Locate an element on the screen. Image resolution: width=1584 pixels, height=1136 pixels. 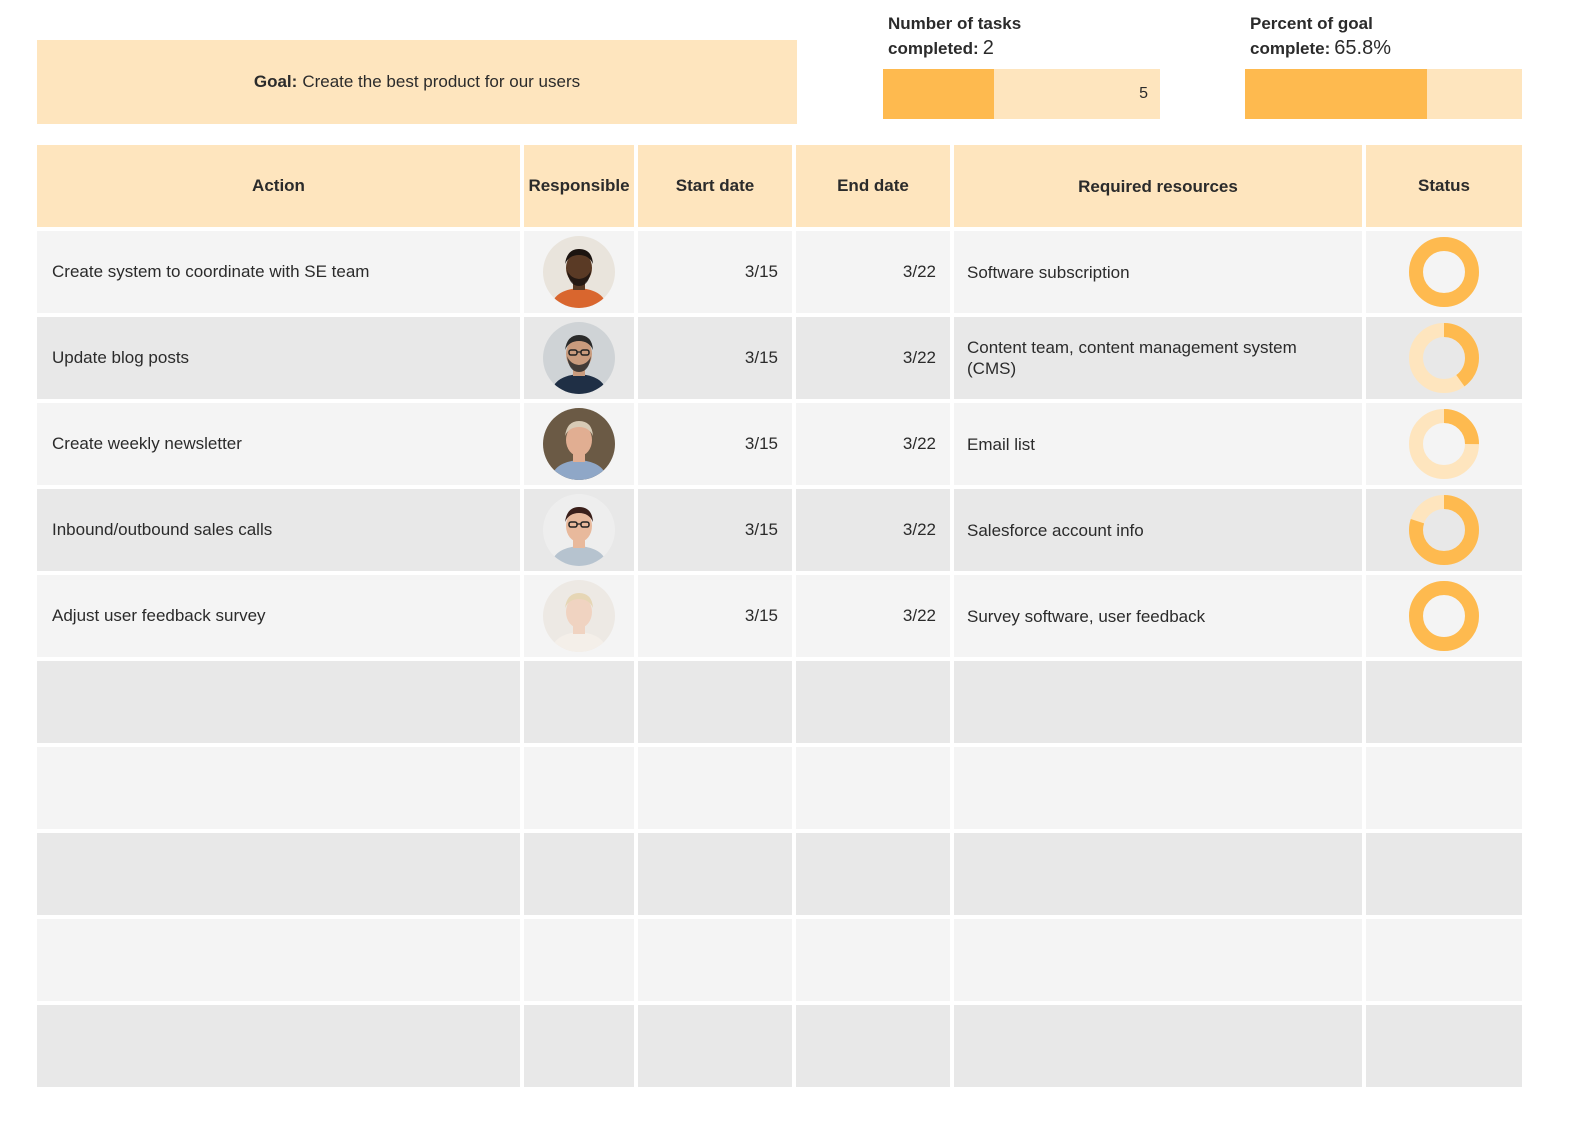
tasks-completed-label-line2: completed: is located at coordinates (933, 48).